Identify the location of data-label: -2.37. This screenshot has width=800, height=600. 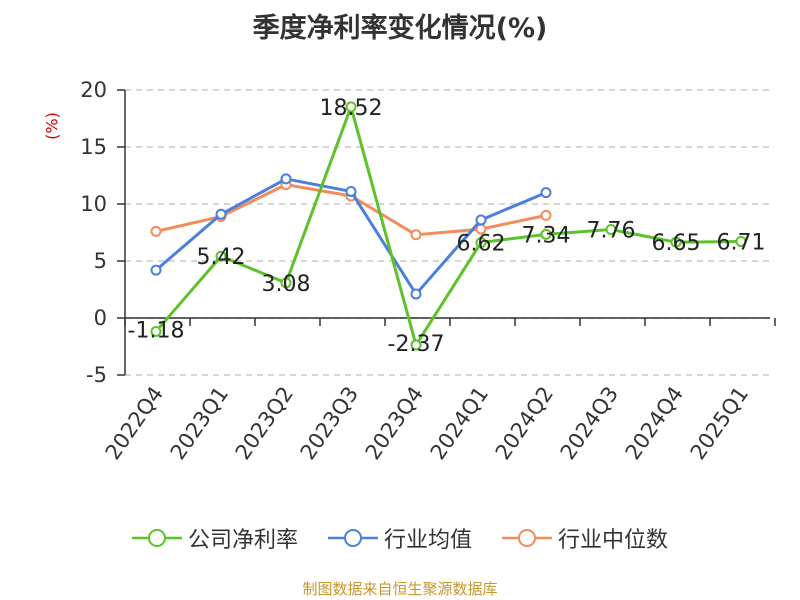
(416, 344).